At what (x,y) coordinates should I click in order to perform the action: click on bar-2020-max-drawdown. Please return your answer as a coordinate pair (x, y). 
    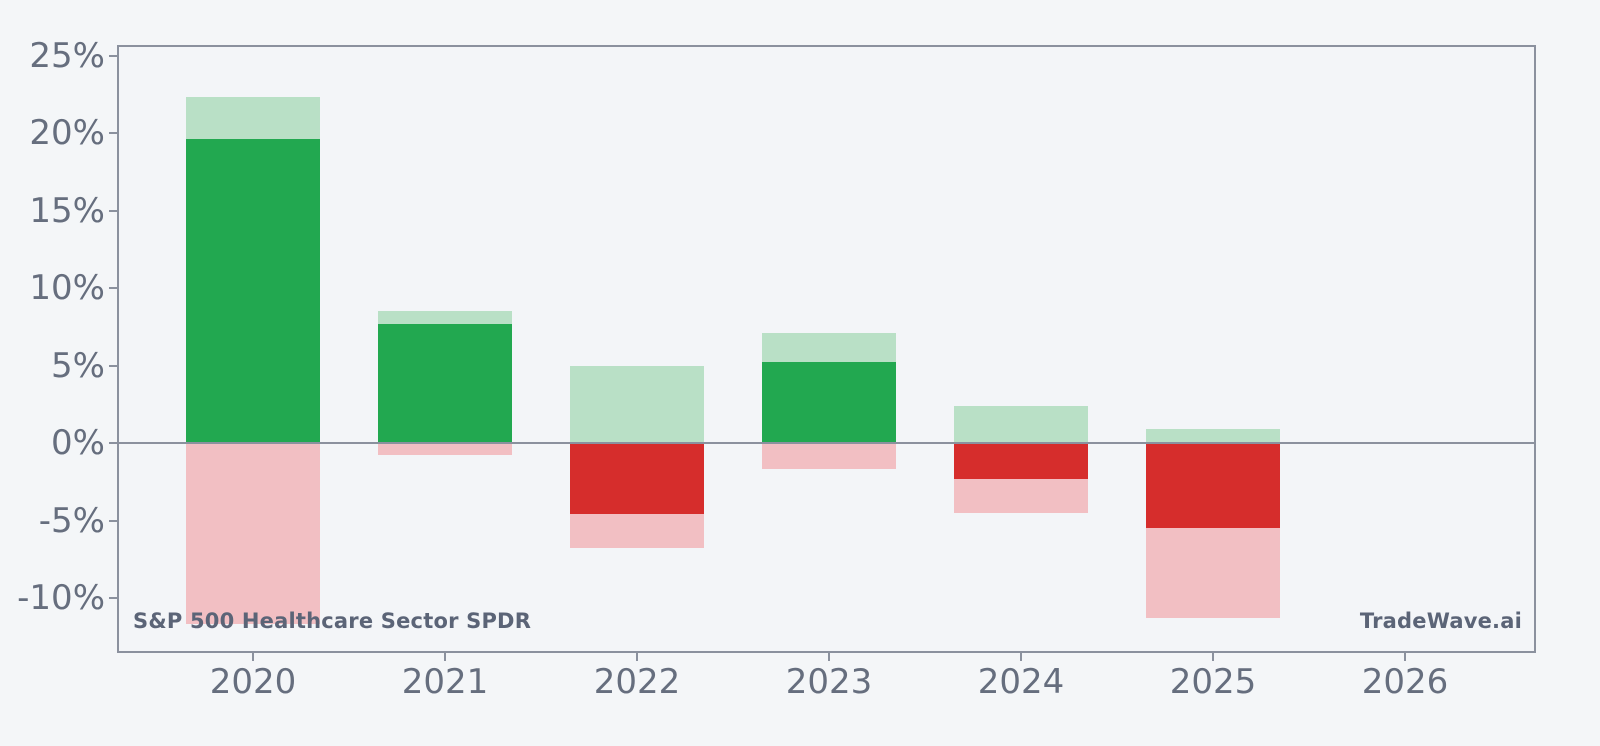
    Looking at the image, I should click on (253, 533).